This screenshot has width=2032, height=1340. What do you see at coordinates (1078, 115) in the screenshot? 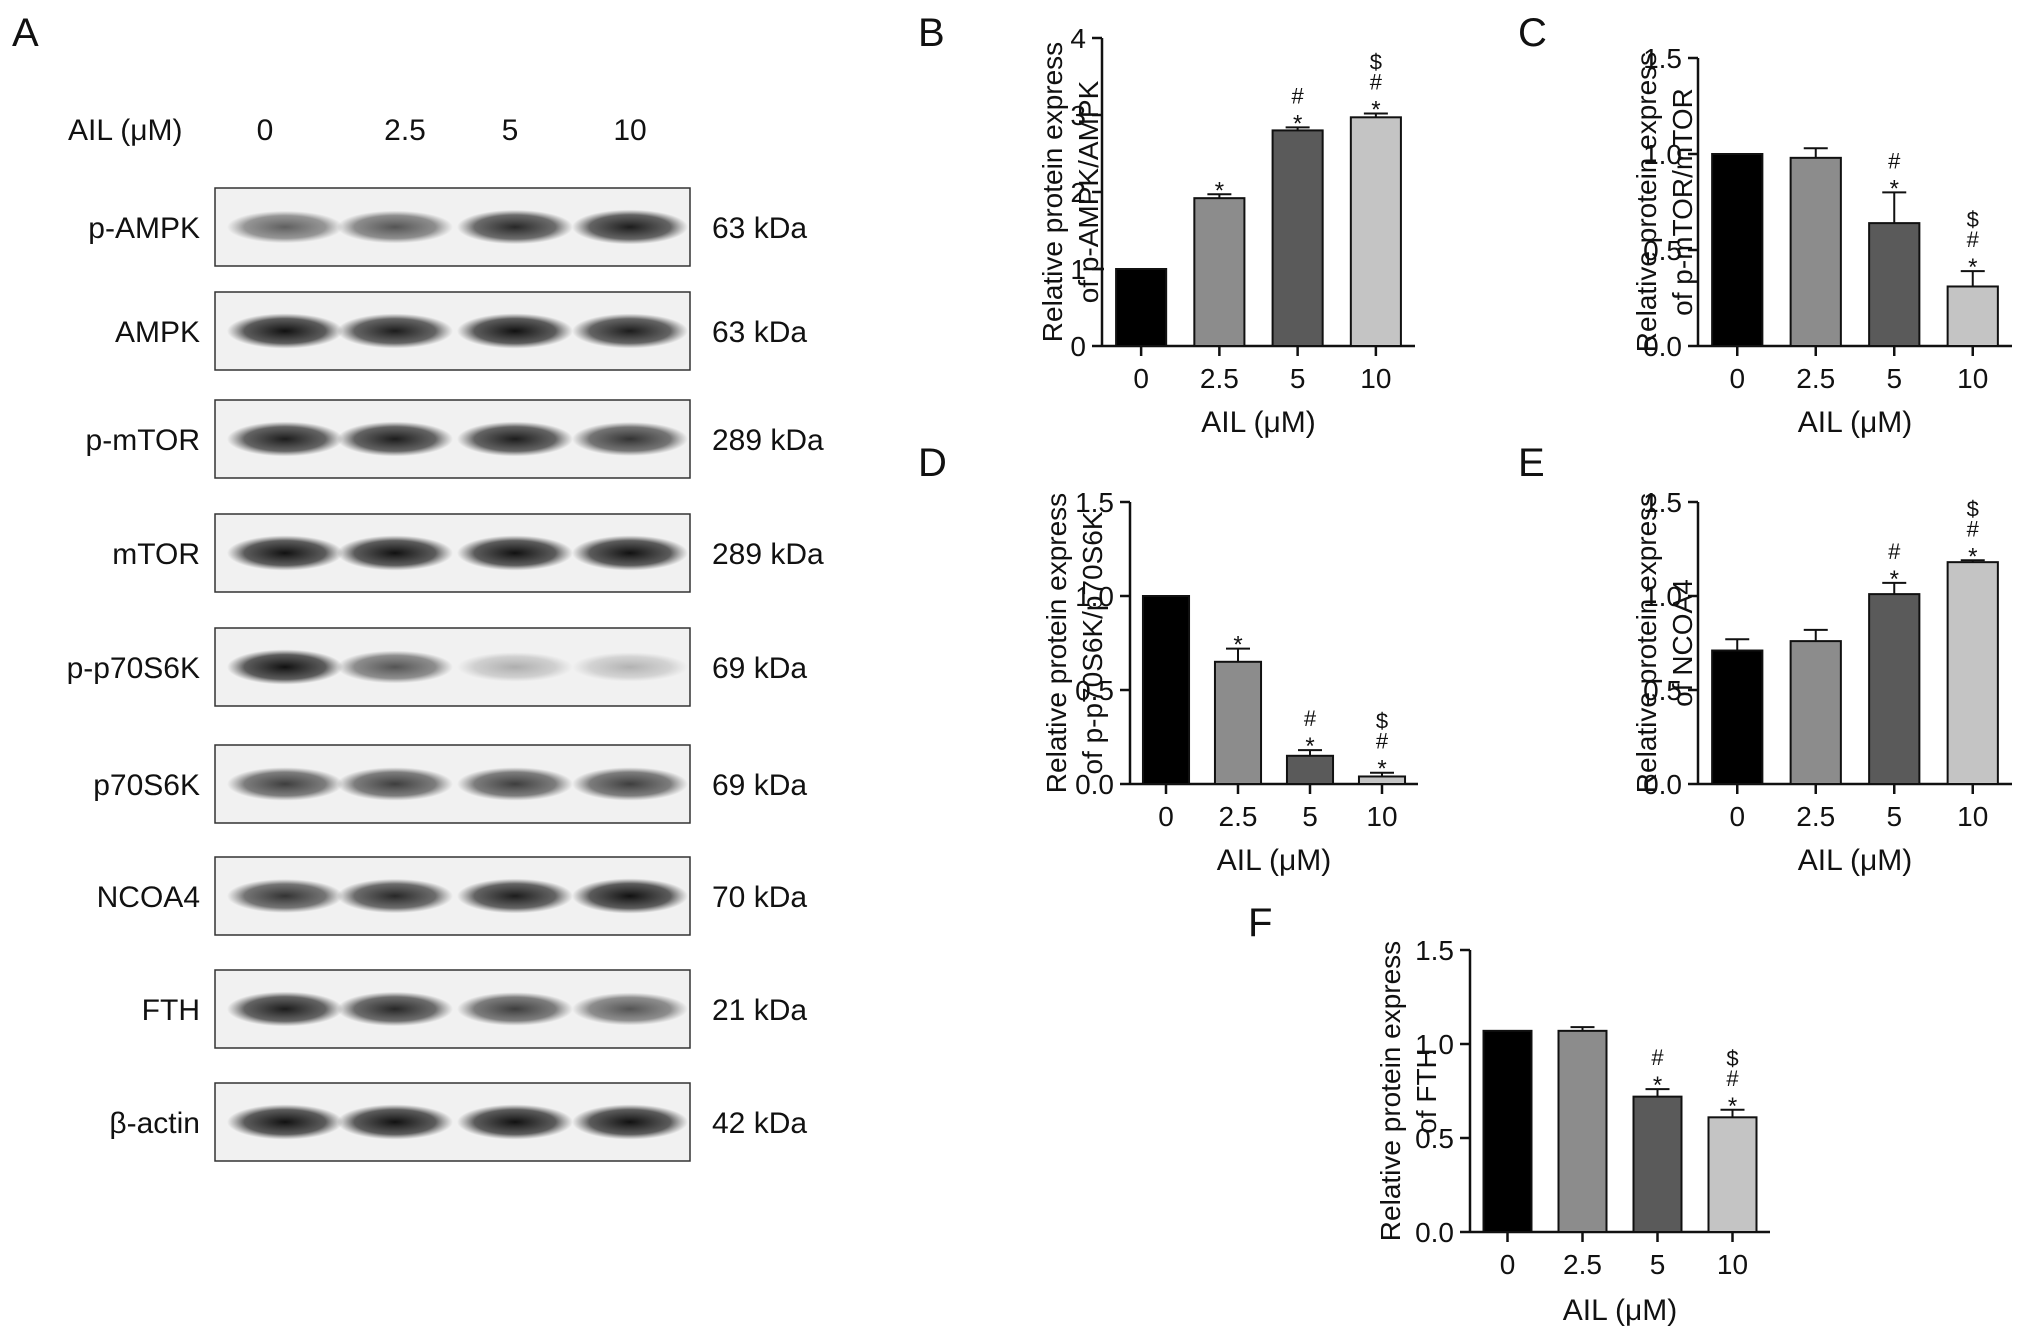
I see `y-tick-label: 3` at bounding box center [1078, 115].